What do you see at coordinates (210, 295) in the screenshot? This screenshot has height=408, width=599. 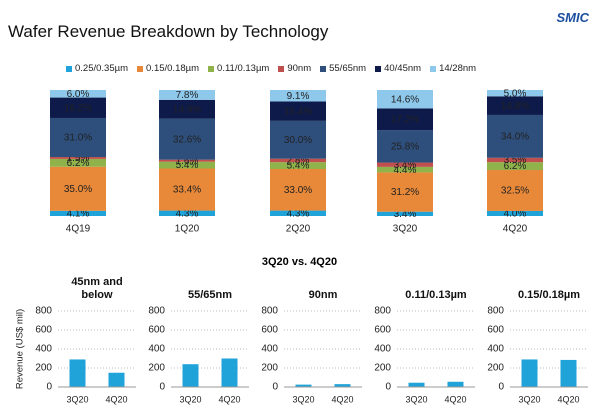 I see `chart-title: 55/65nm` at bounding box center [210, 295].